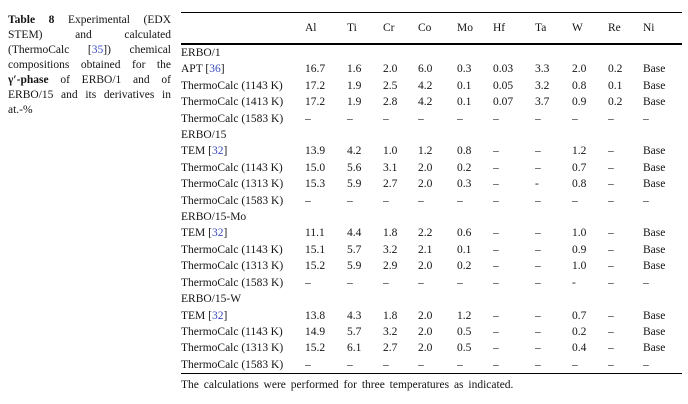 The width and height of the screenshot is (688, 404). Describe the element at coordinates (354, 184) in the screenshot. I see `cell: 5.9` at that location.